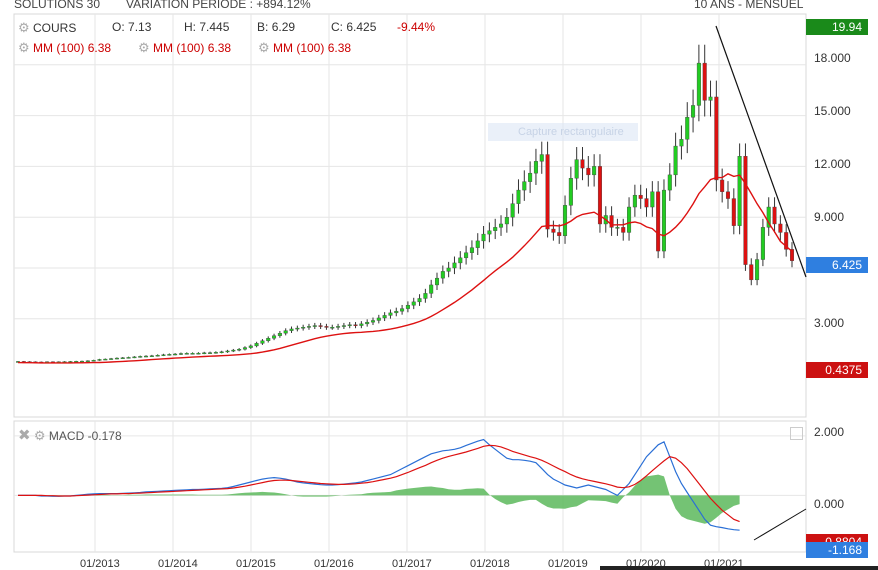 The height and width of the screenshot is (570, 878). What do you see at coordinates (829, 432) in the screenshot?
I see `macd-y-tick-label: 2.000` at bounding box center [829, 432].